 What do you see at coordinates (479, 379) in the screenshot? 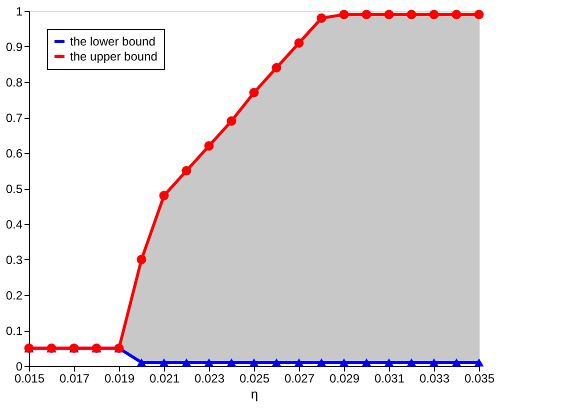
I see `x-tick-label: 0.035` at bounding box center [479, 379].